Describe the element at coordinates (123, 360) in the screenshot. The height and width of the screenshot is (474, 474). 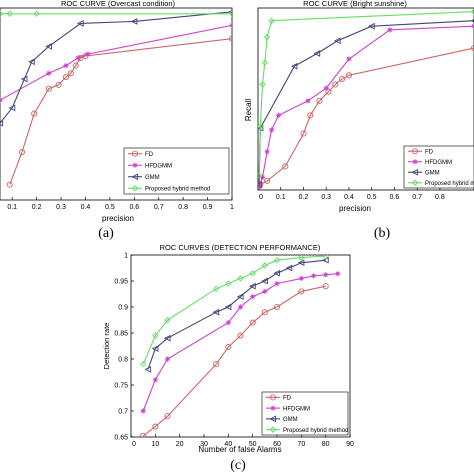
I see `y-tick-label: 0.8` at that location.